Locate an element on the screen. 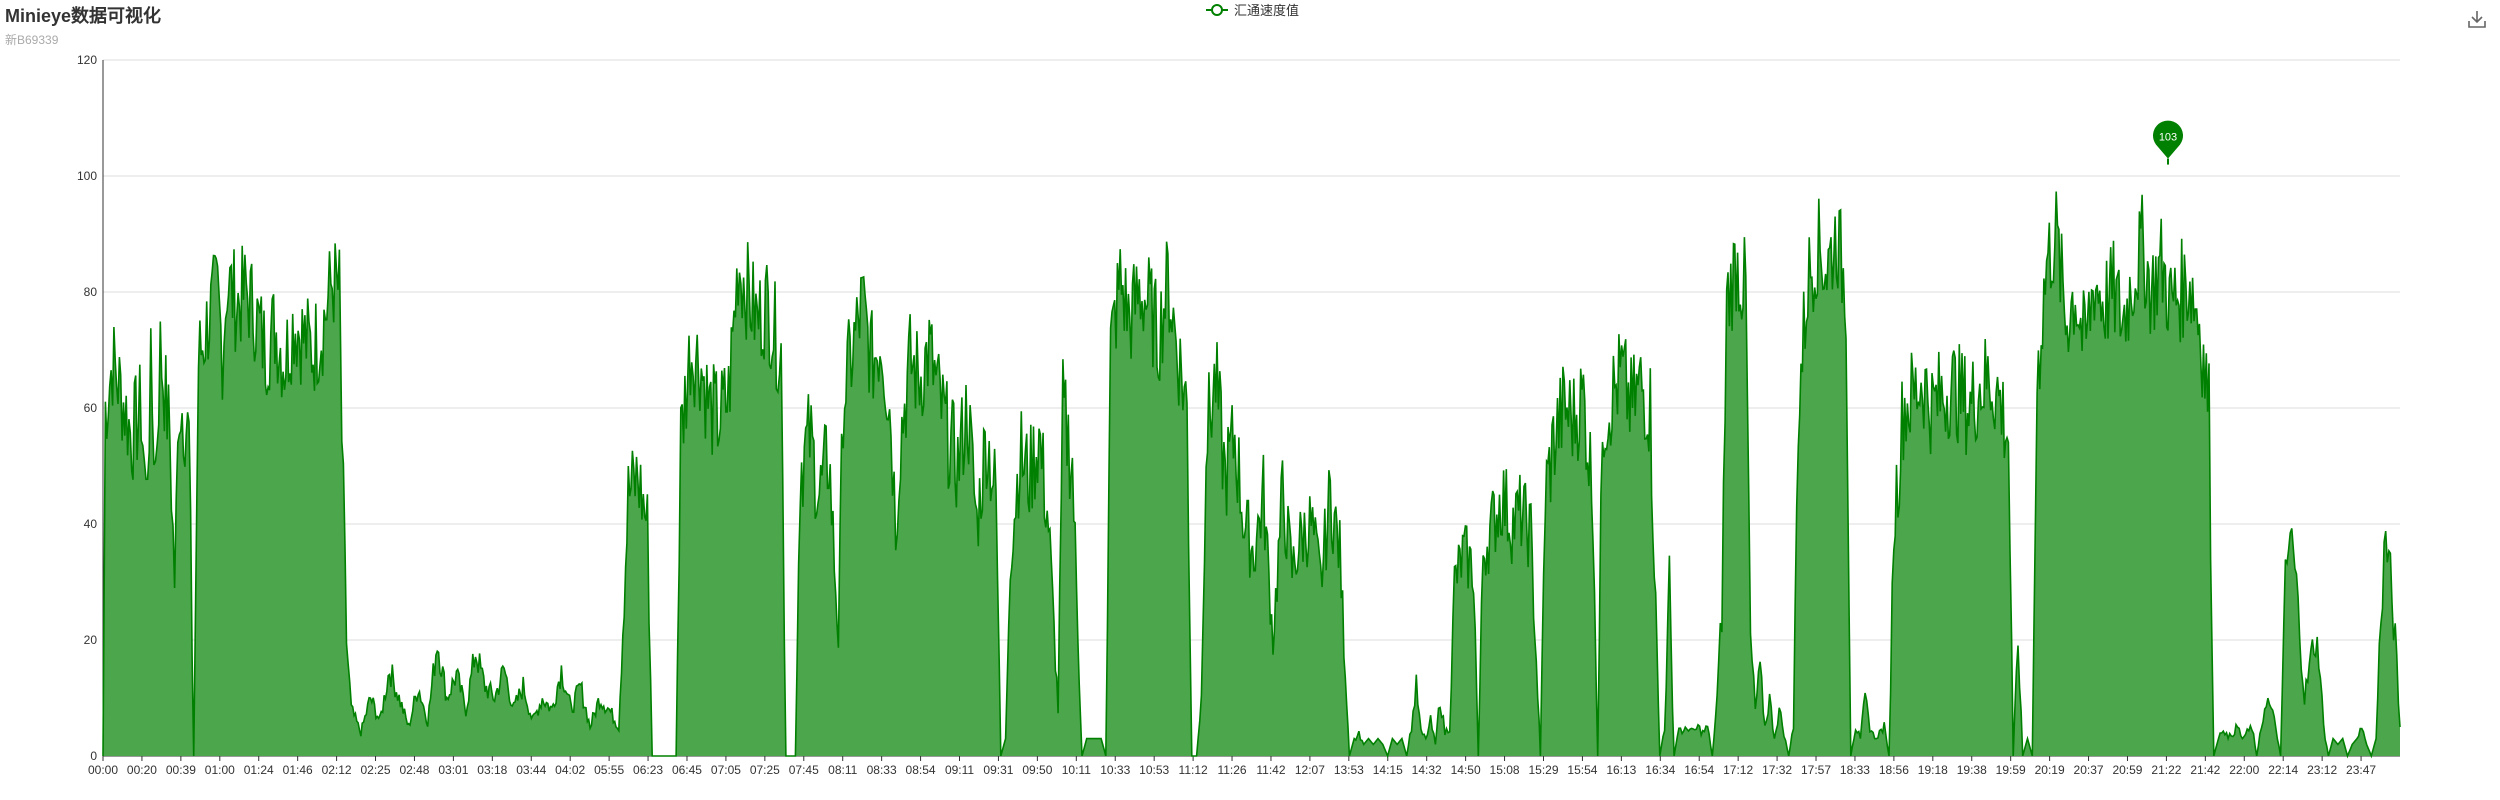  x-tick-label: 14:50 is located at coordinates (1466, 770).